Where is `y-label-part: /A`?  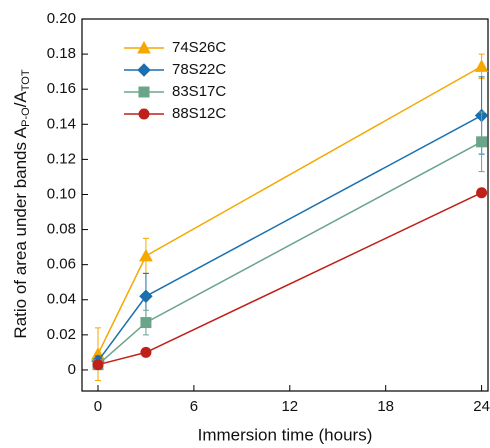
y-label-part: /A is located at coordinates (20, 99).